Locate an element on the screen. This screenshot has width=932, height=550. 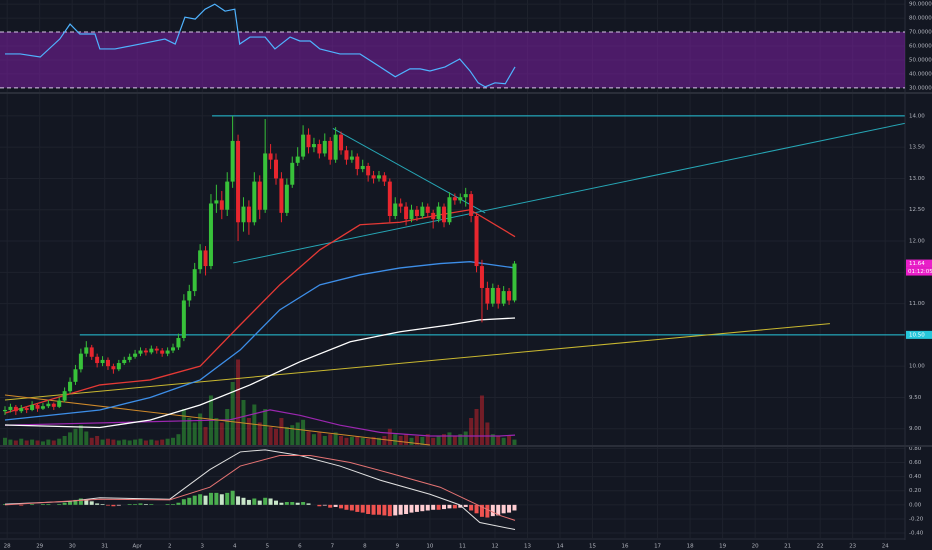
y-tick-label: 10.00 is located at coordinates (917, 367).